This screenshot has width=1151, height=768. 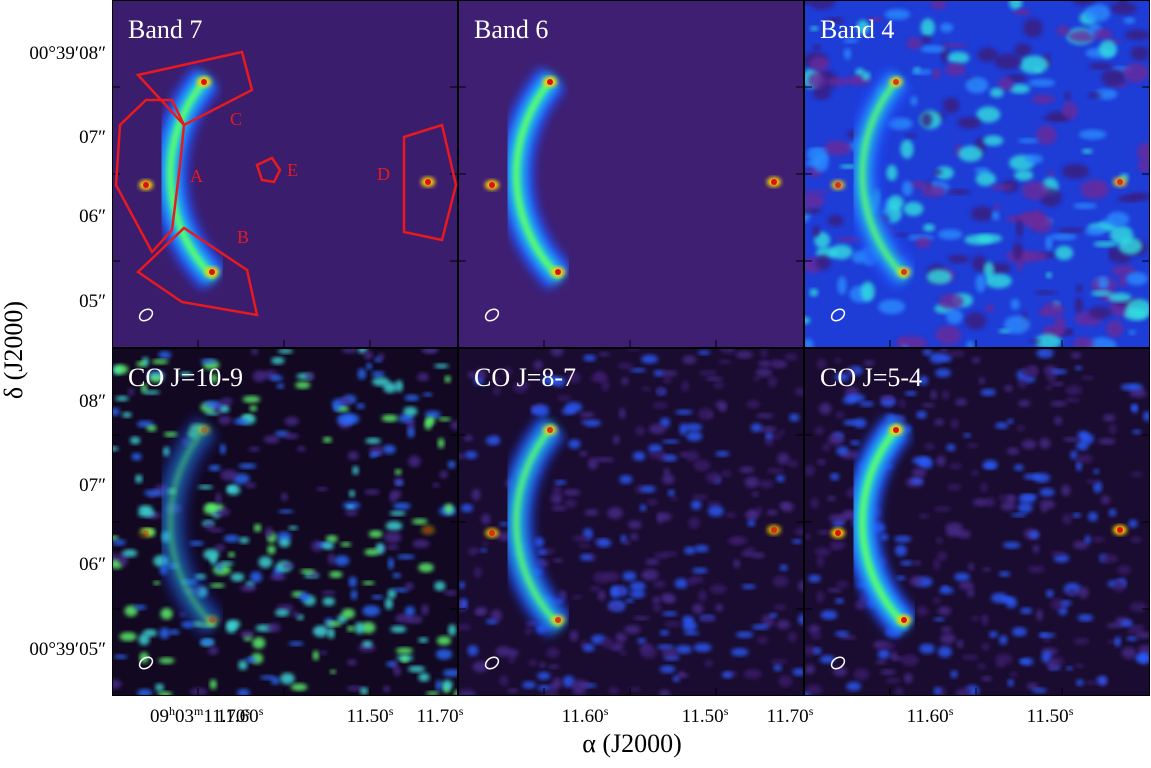 What do you see at coordinates (285, 522) in the screenshot?
I see `panel: CO J=10-9` at bounding box center [285, 522].